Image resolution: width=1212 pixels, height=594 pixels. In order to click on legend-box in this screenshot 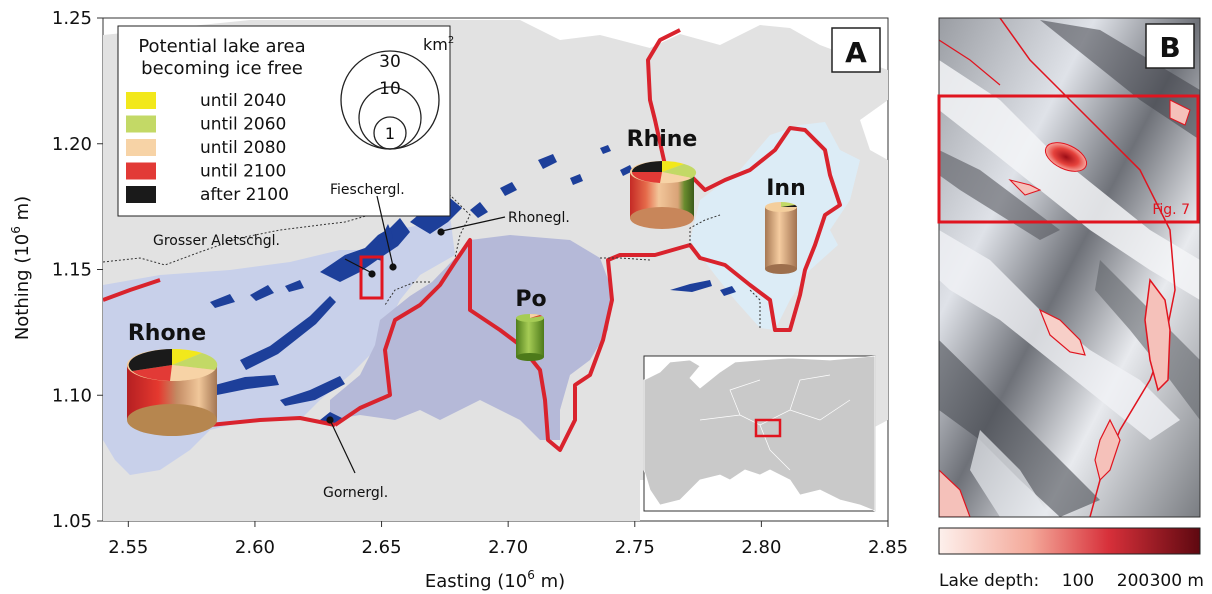, I will do `click(284, 121)`.